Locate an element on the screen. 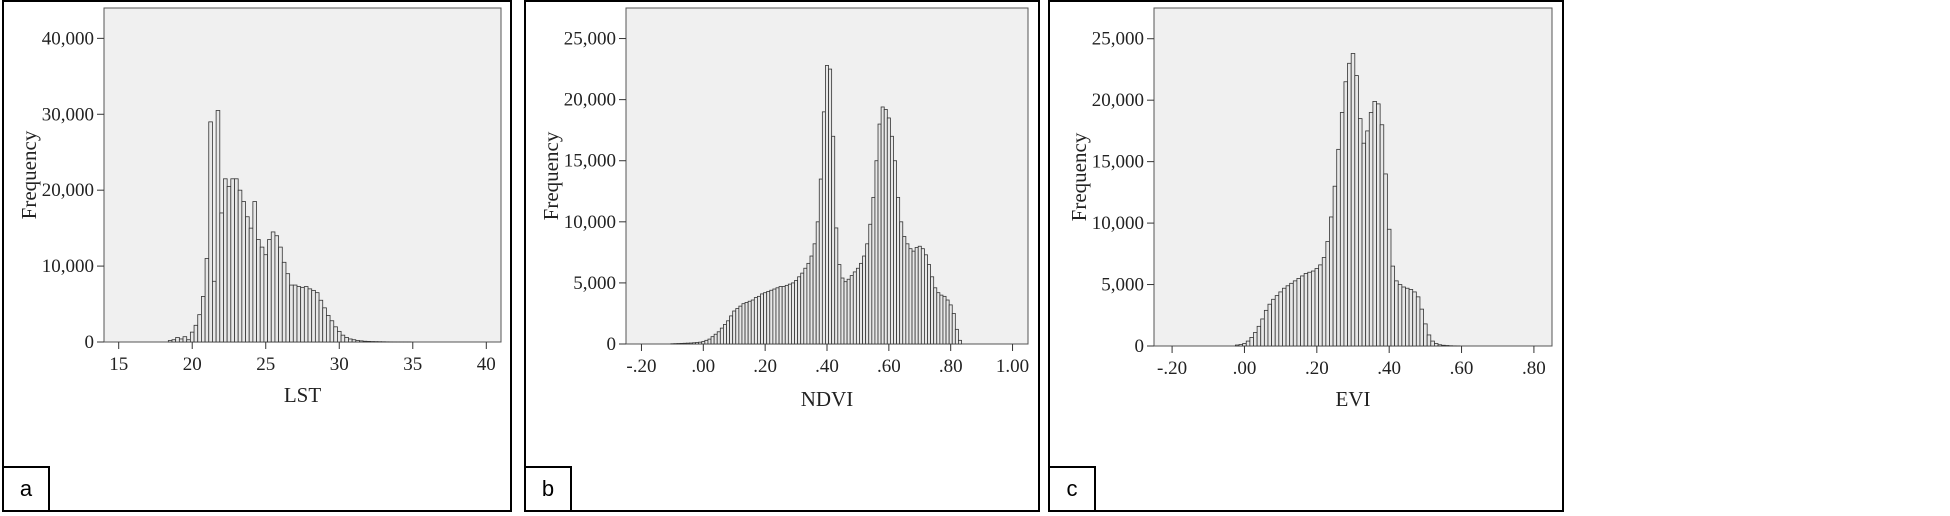 The height and width of the screenshot is (516, 1950). plot-area is located at coordinates (302, 175).